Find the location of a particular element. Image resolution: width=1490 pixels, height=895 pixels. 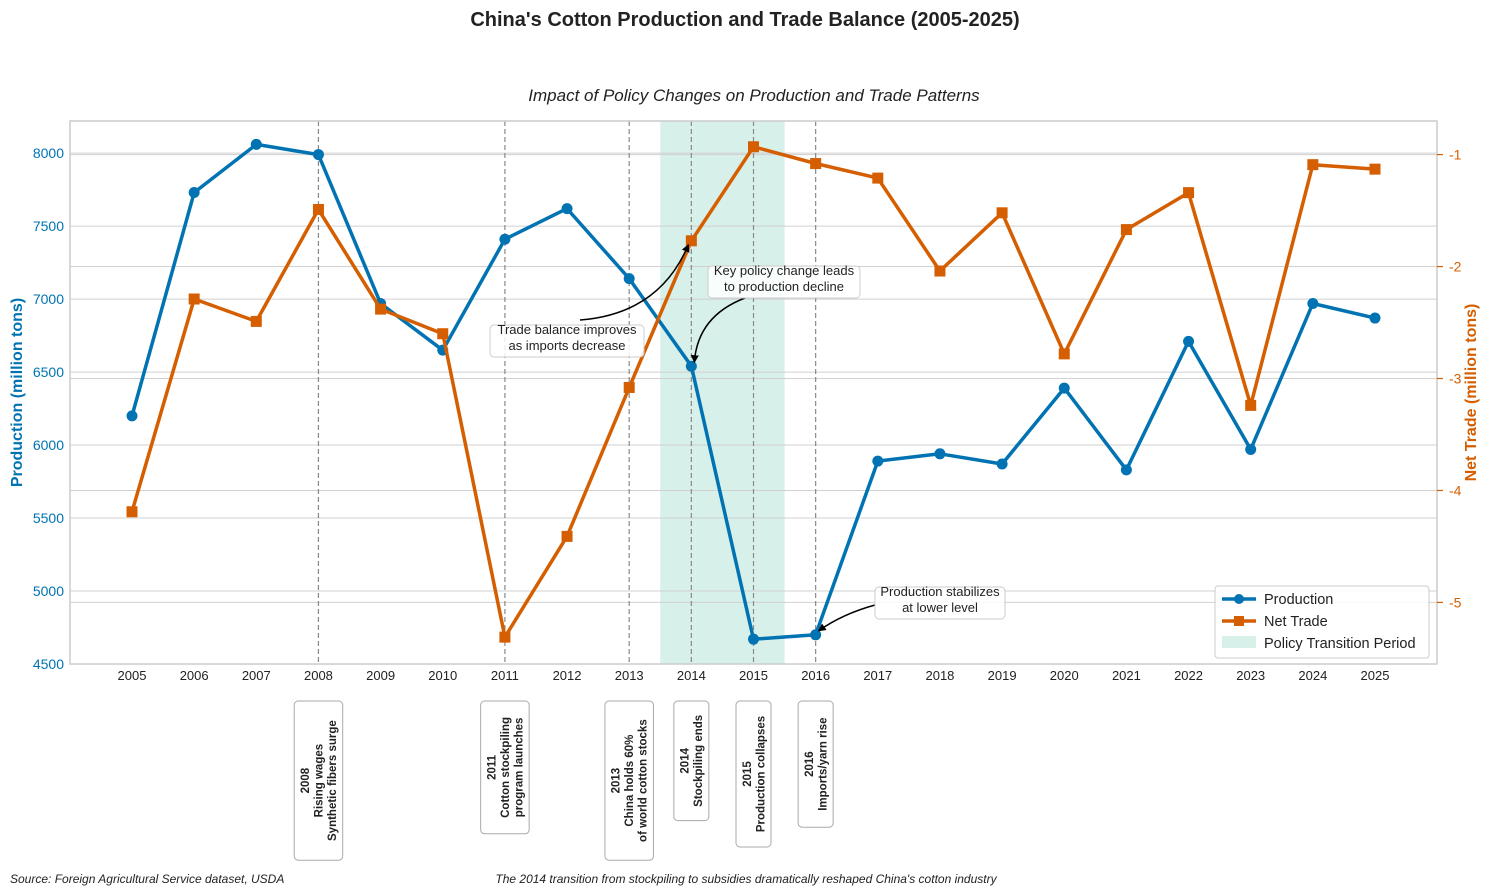

event-label-2016: 2016 Imports/yarn rise is located at coordinates (815, 764).